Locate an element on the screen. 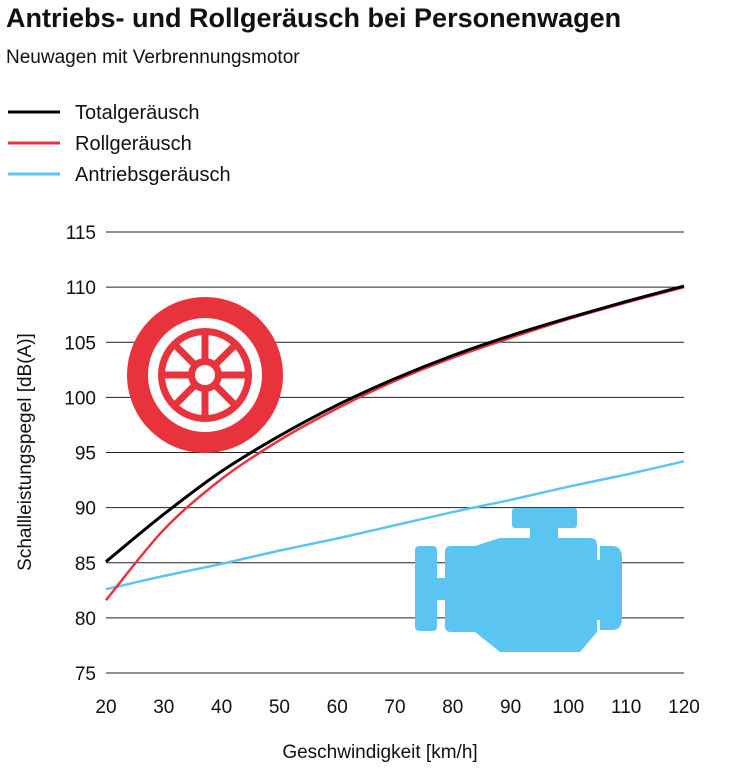 This screenshot has width=732, height=770. legend-label: Rollgeräusch is located at coordinates (133, 144).